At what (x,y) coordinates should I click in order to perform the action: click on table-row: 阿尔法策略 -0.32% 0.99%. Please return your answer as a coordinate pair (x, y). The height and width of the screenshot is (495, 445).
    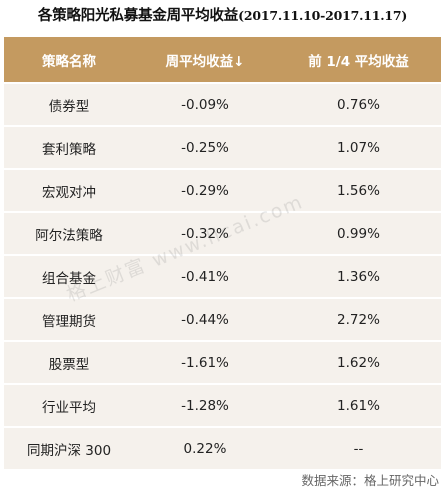
    Looking at the image, I should click on (222, 233).